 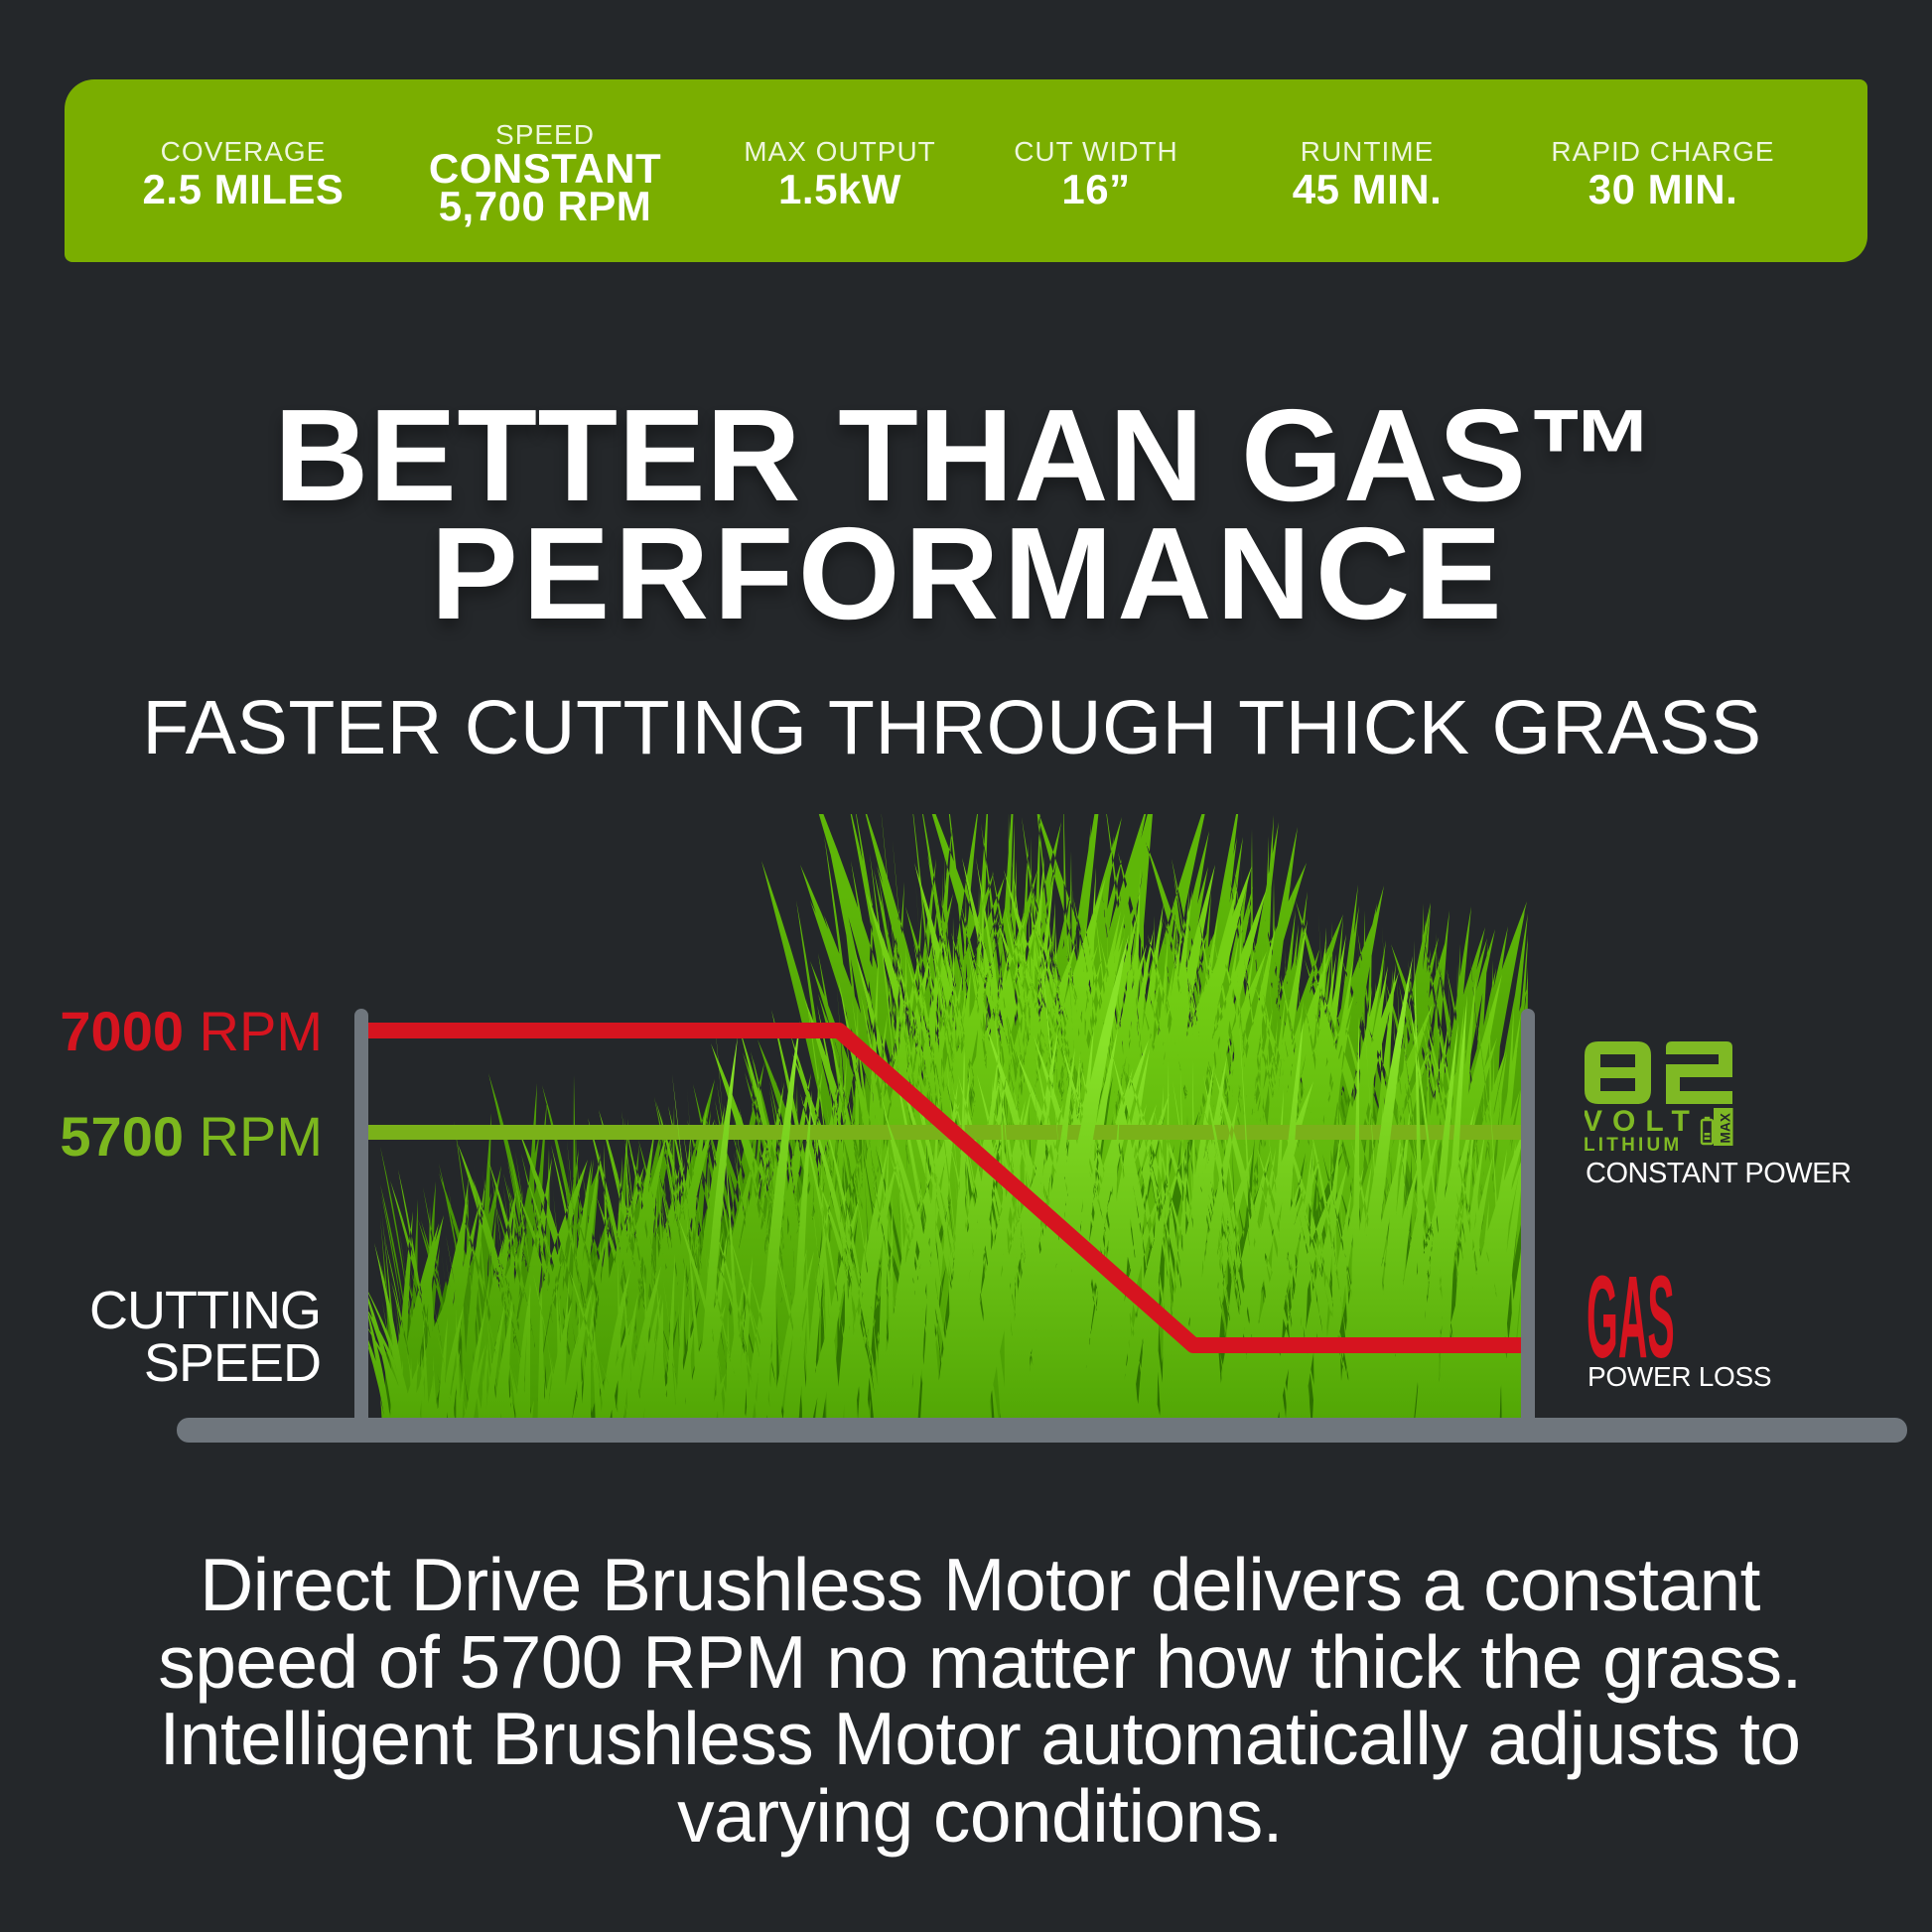 What do you see at coordinates (1634, 1144) in the screenshot?
I see `svg-text: LITHIUM` at bounding box center [1634, 1144].